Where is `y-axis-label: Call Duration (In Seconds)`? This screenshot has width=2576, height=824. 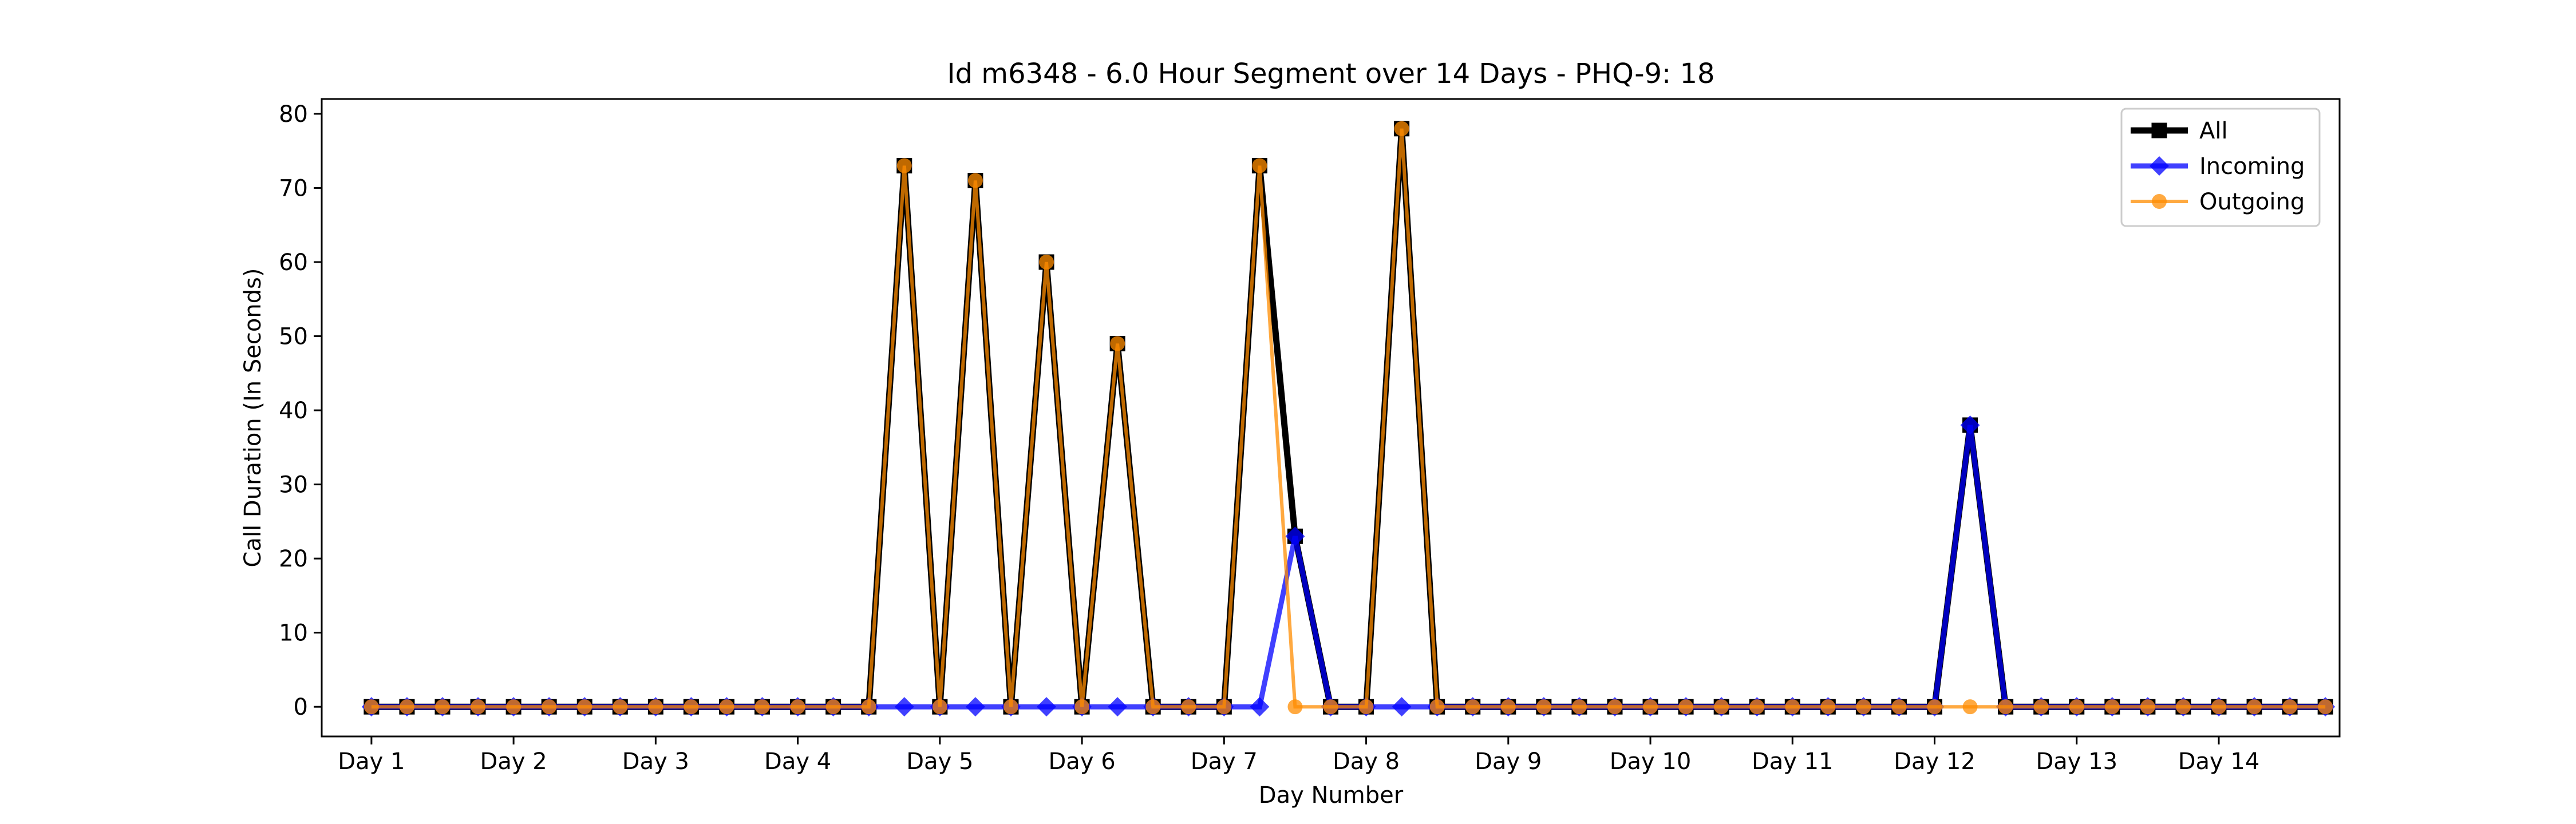
y-axis-label: Call Duration (In Seconds) is located at coordinates (253, 418).